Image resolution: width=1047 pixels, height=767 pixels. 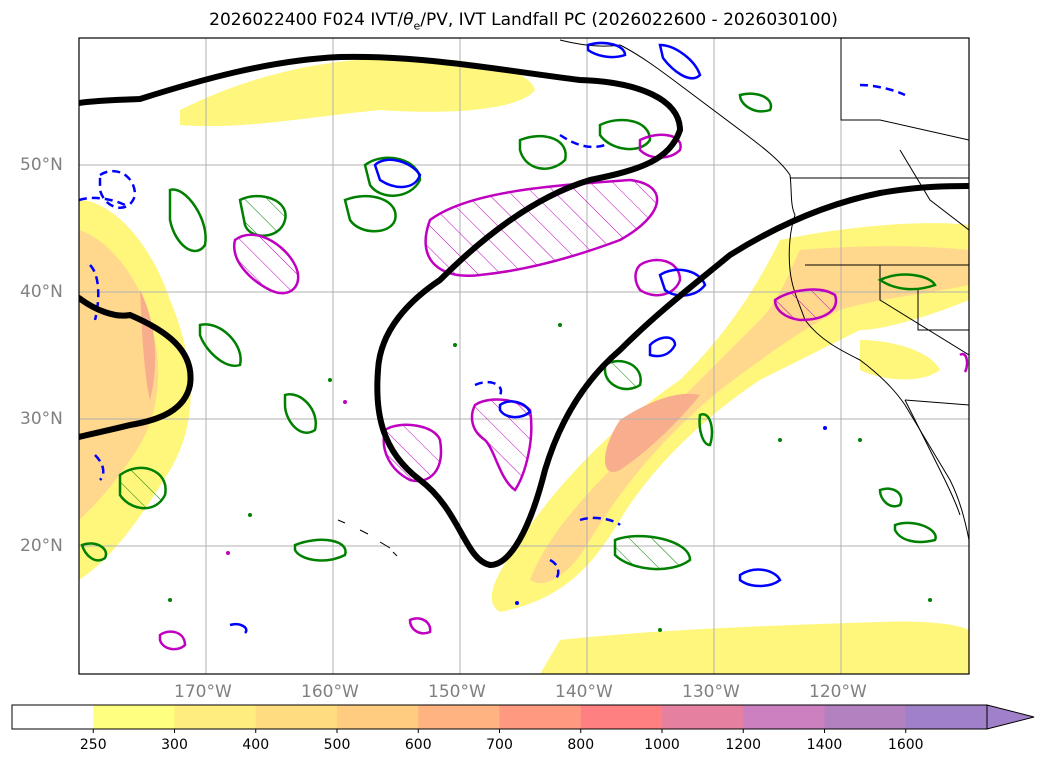 What do you see at coordinates (900, 360) in the screenshot?
I see `ivt-patch-ne` at bounding box center [900, 360].